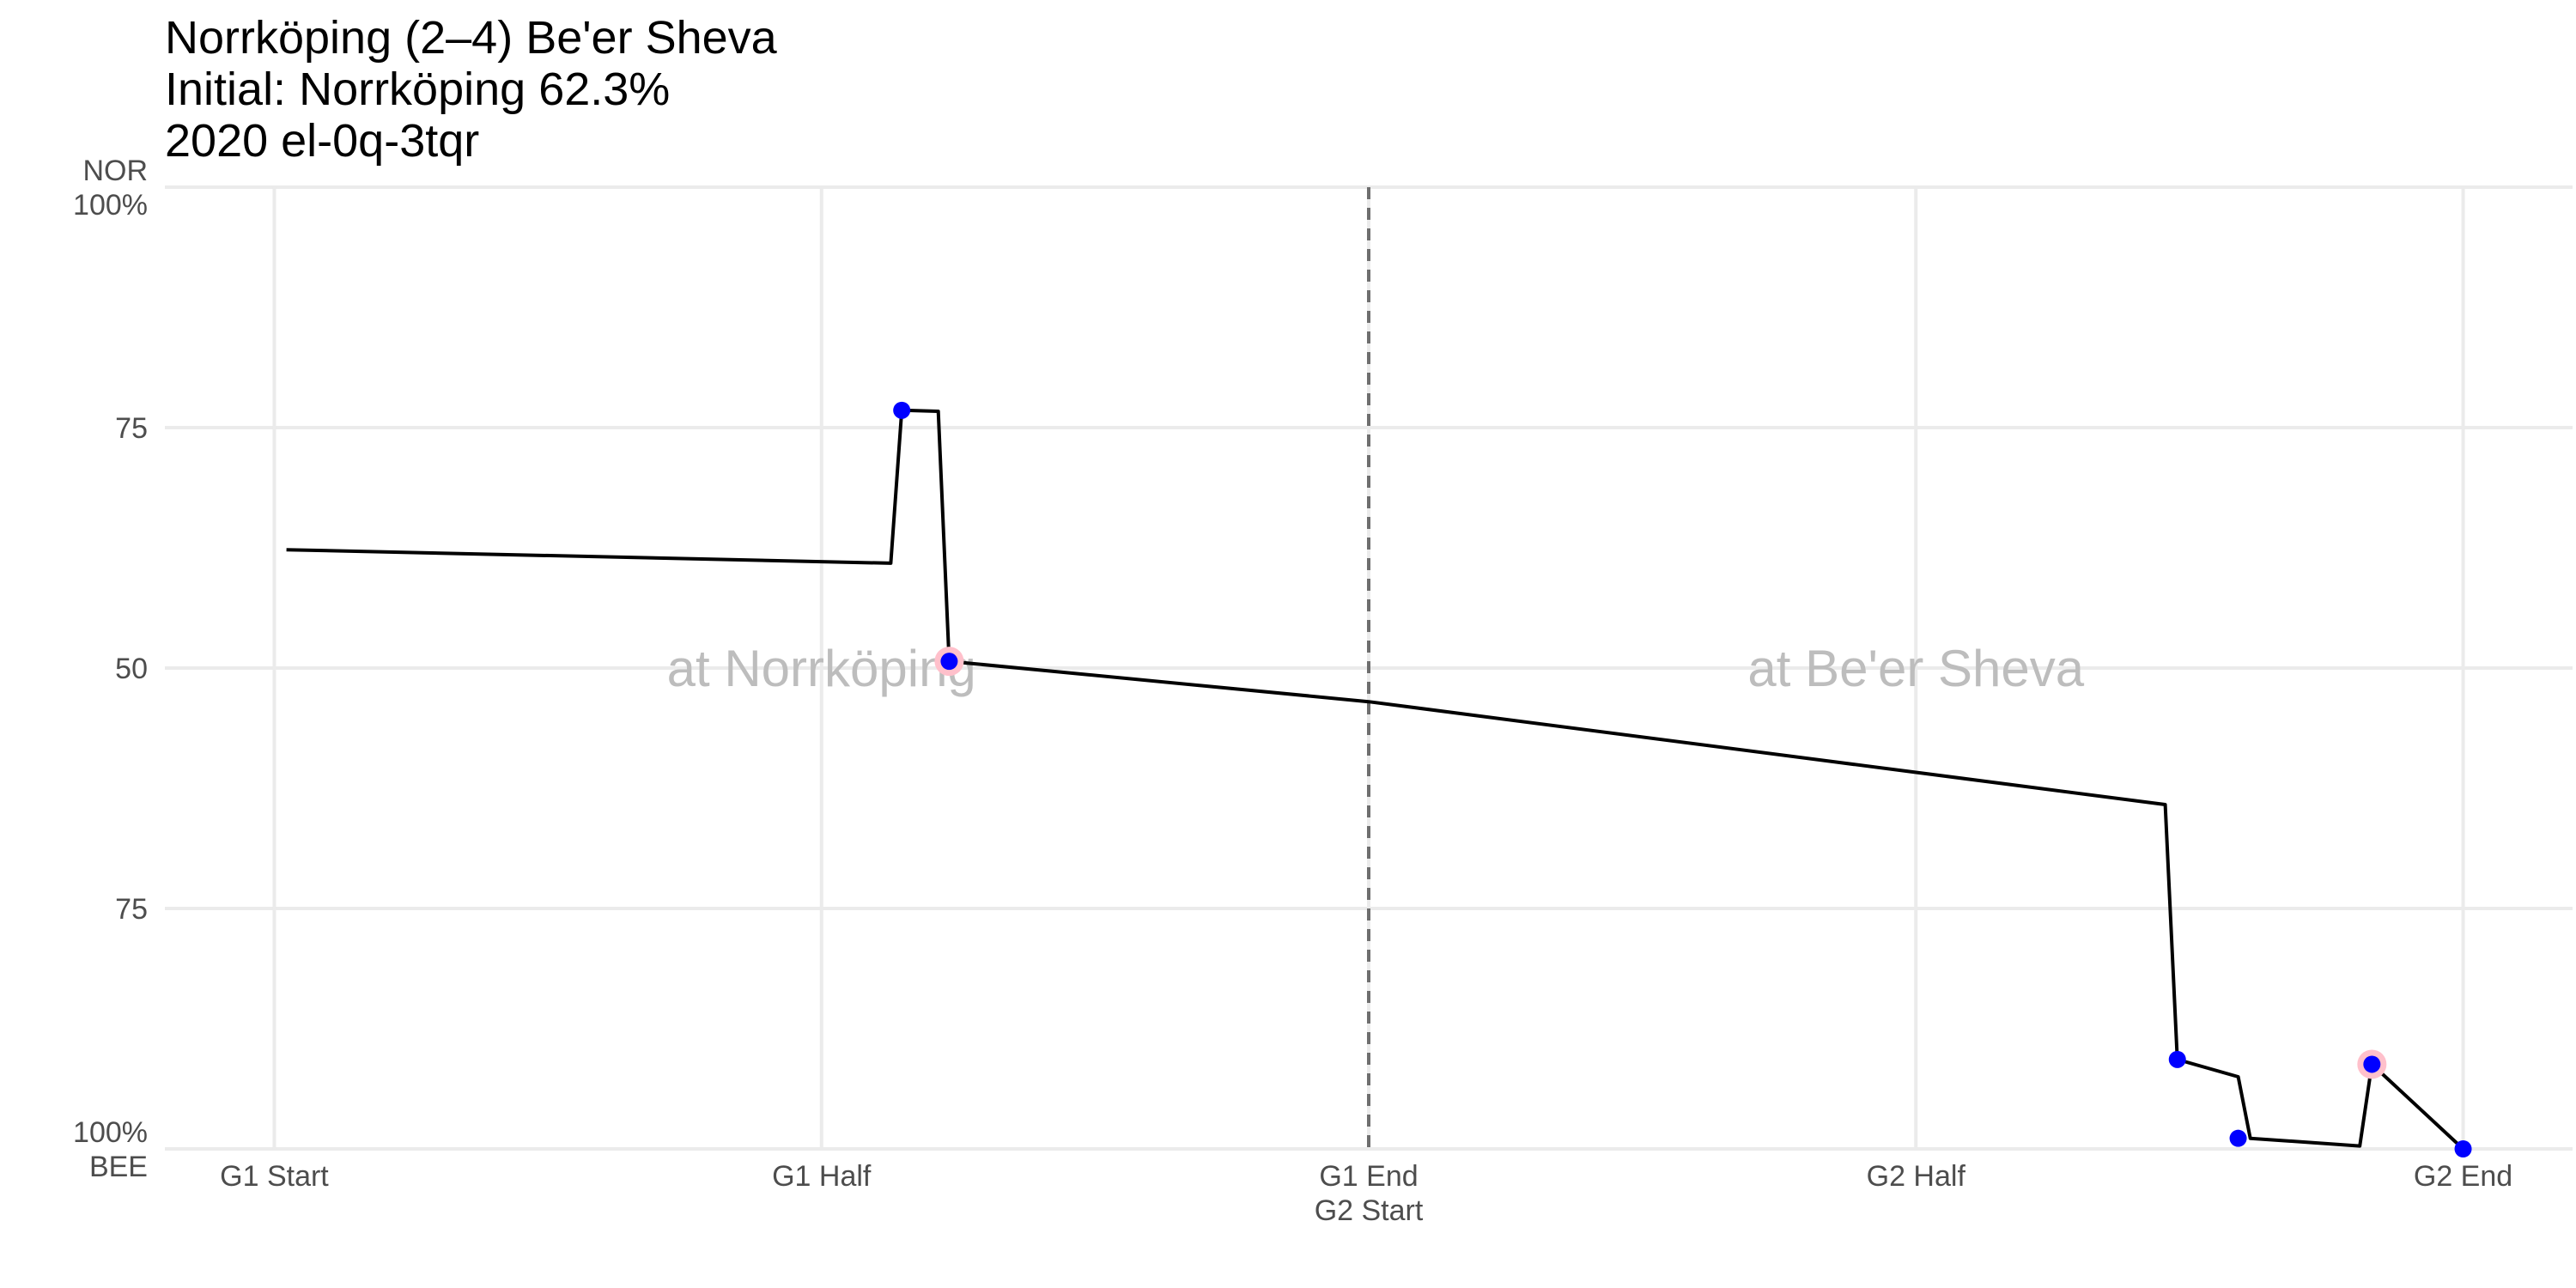 The image size is (2576, 1288). What do you see at coordinates (1916, 669) in the screenshot?
I see `venue-label: at Be'er Sheva` at bounding box center [1916, 669].